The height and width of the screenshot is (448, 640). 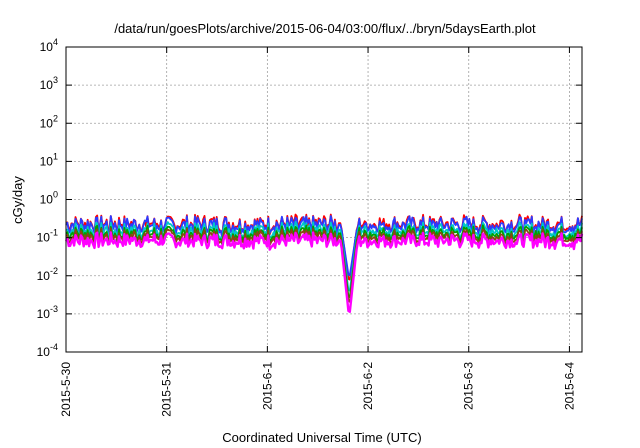 I want to click on y-tick-labels: 10⁻⁴ 10⁻³ 10⁻² 10⁻¹ 10⁰ 10¹ 10² 10³ 10⁴, so click(x=47, y=198).